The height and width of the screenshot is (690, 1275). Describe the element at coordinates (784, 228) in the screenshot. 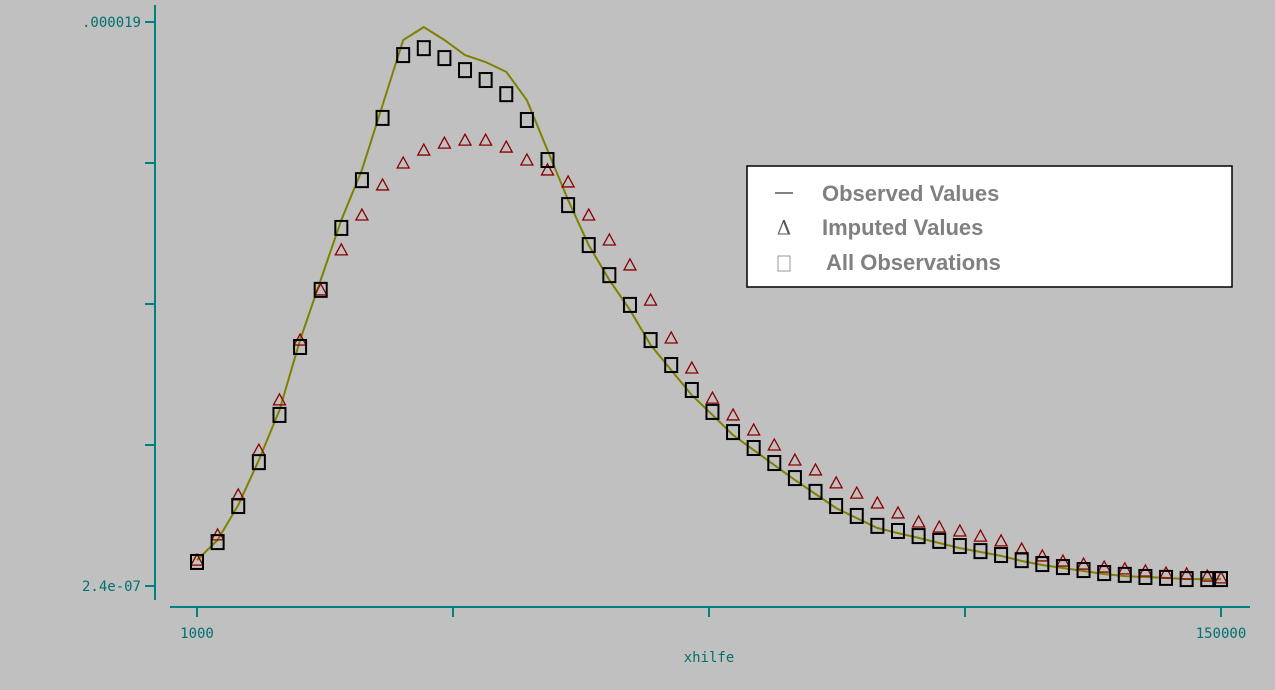

I see `legend-symbol: Δ` at that location.